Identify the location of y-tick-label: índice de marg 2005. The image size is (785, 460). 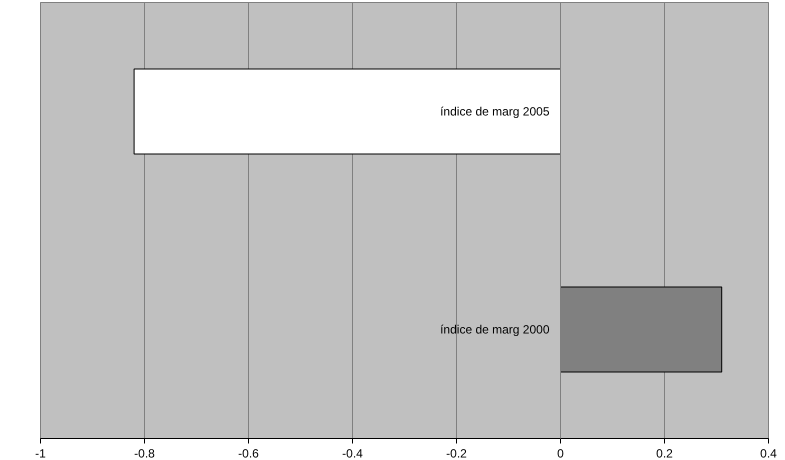
(495, 111).